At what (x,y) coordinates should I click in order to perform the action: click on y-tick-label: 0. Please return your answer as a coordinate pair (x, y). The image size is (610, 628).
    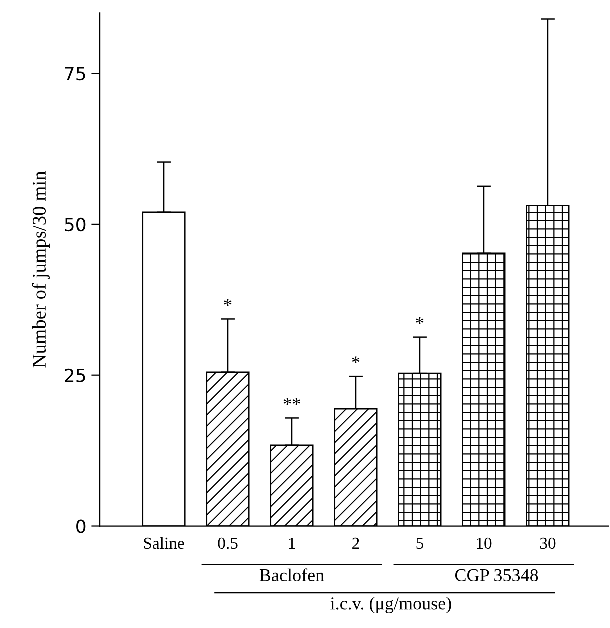
    Looking at the image, I should click on (81, 527).